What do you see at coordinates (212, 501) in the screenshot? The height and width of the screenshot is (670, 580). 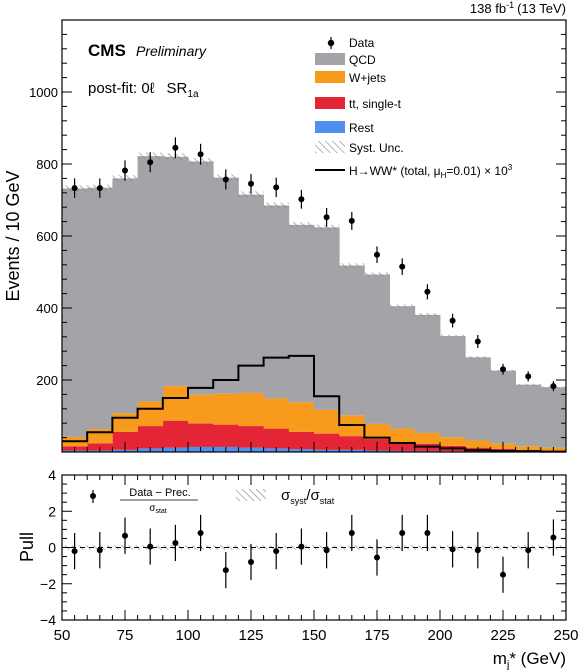 I see `pull-legend: Data − Prec. σstat σsyst/σstat` at bounding box center [212, 501].